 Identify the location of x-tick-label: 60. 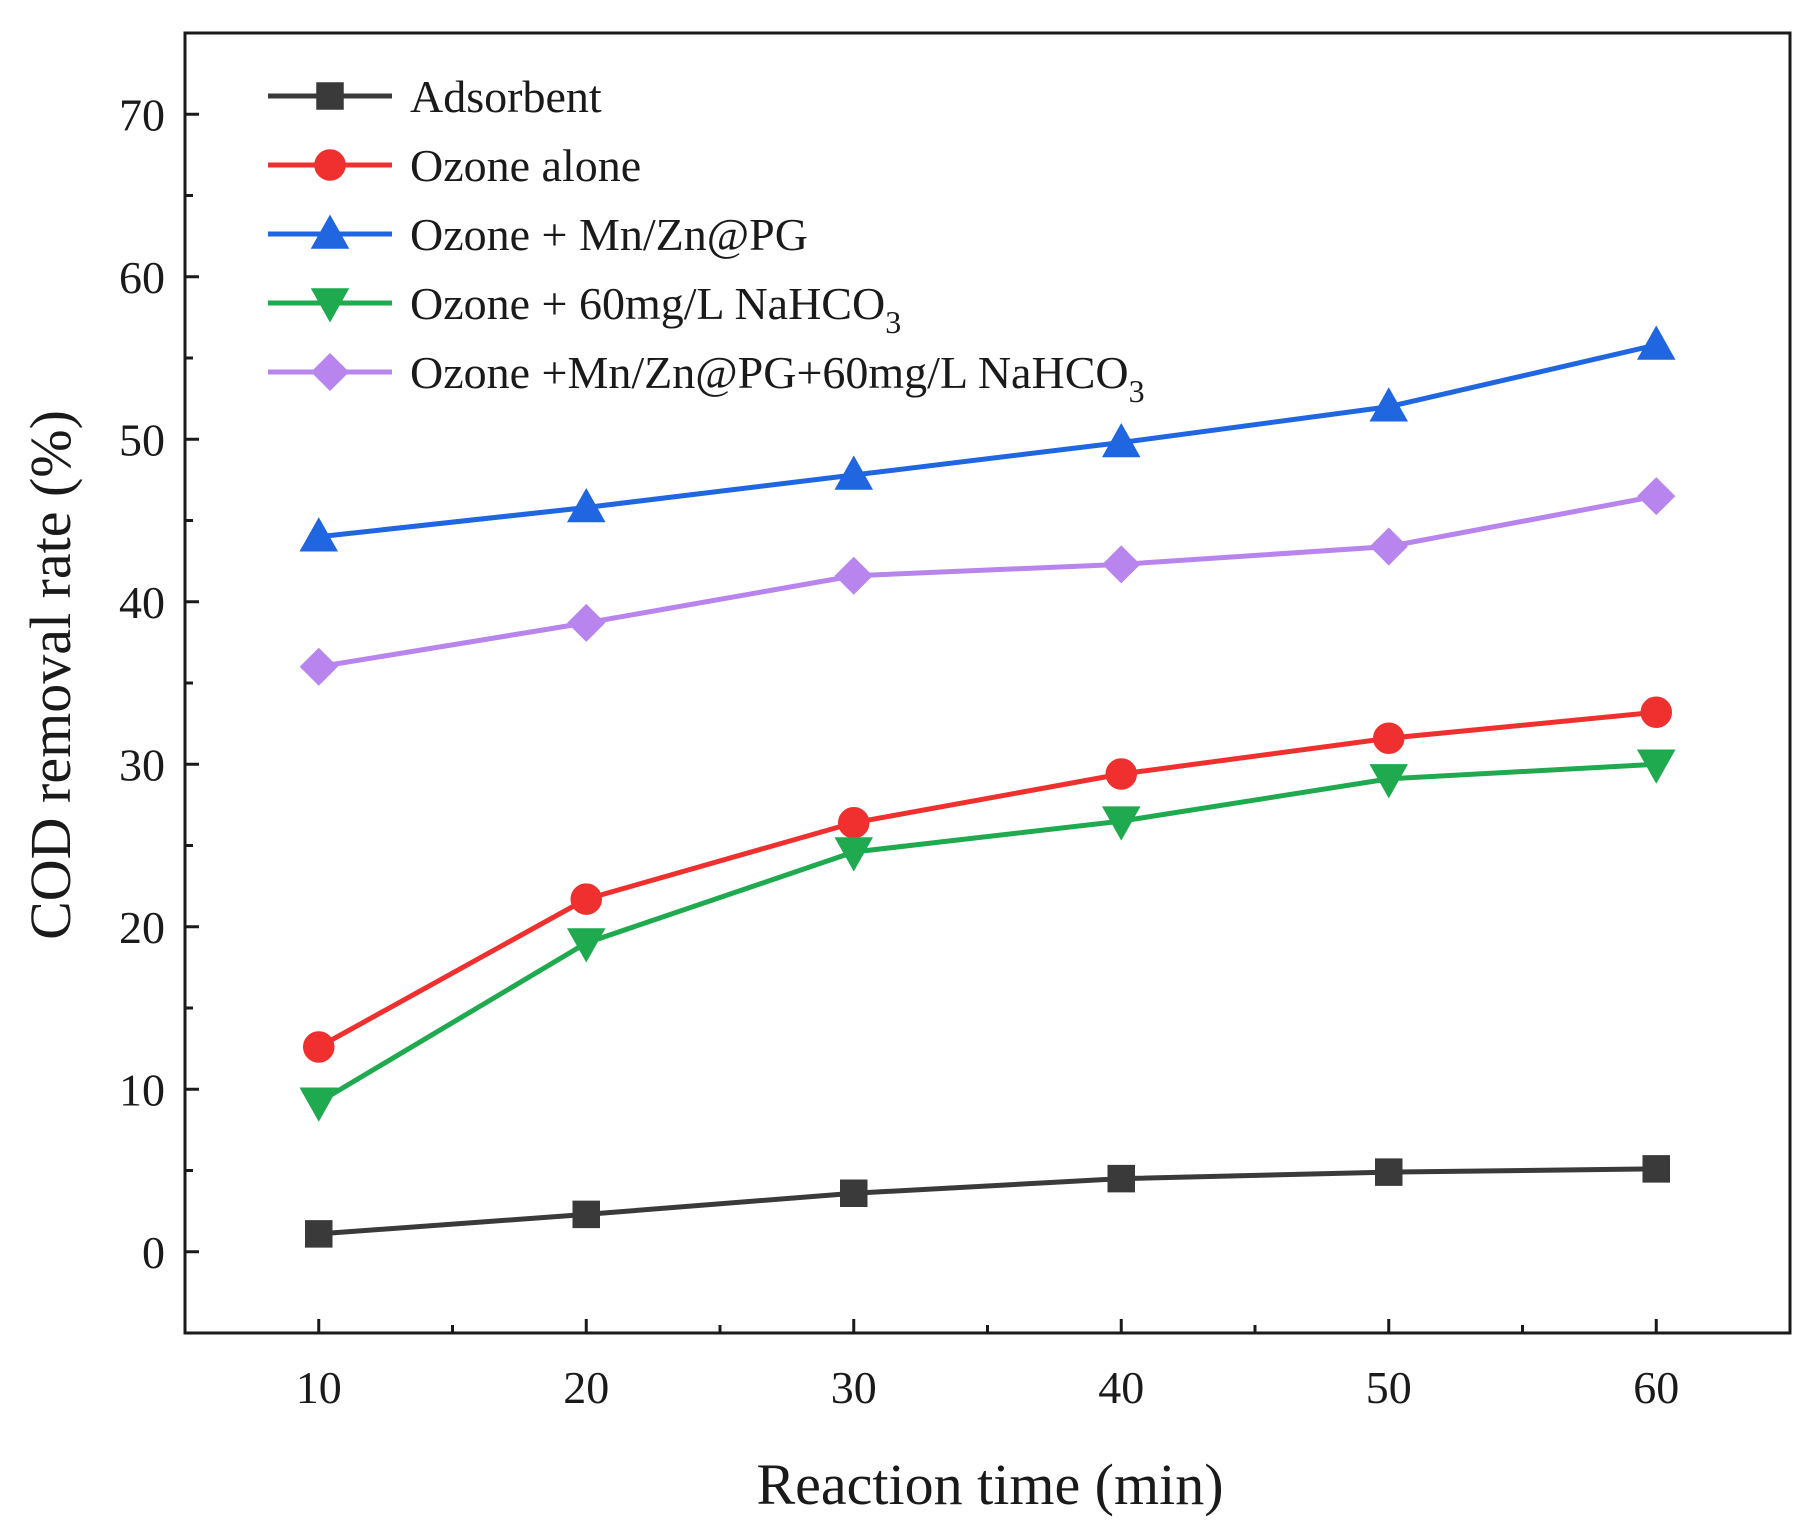
(1656, 1387).